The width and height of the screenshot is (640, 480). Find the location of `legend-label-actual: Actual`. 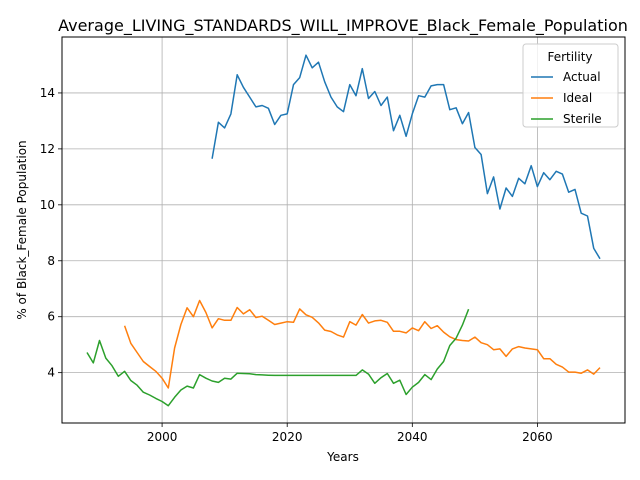

legend-label-actual: Actual is located at coordinates (582, 77).